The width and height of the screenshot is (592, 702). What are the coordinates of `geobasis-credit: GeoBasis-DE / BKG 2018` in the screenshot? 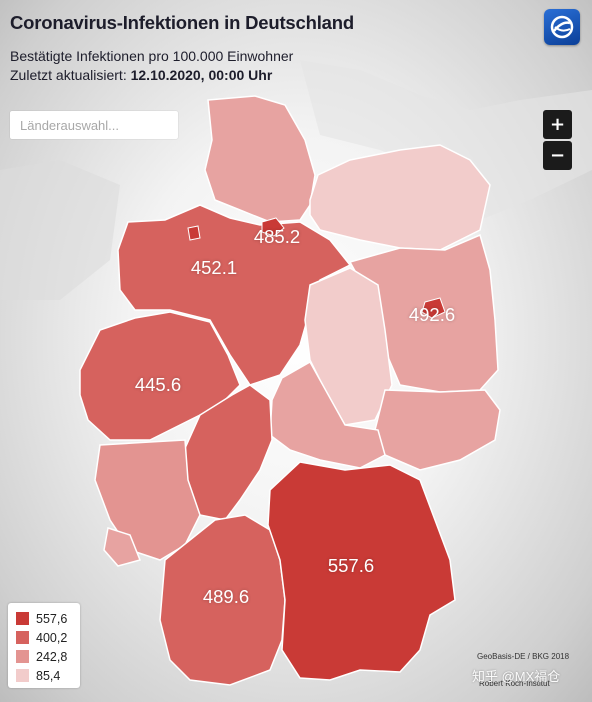 It's located at (523, 656).